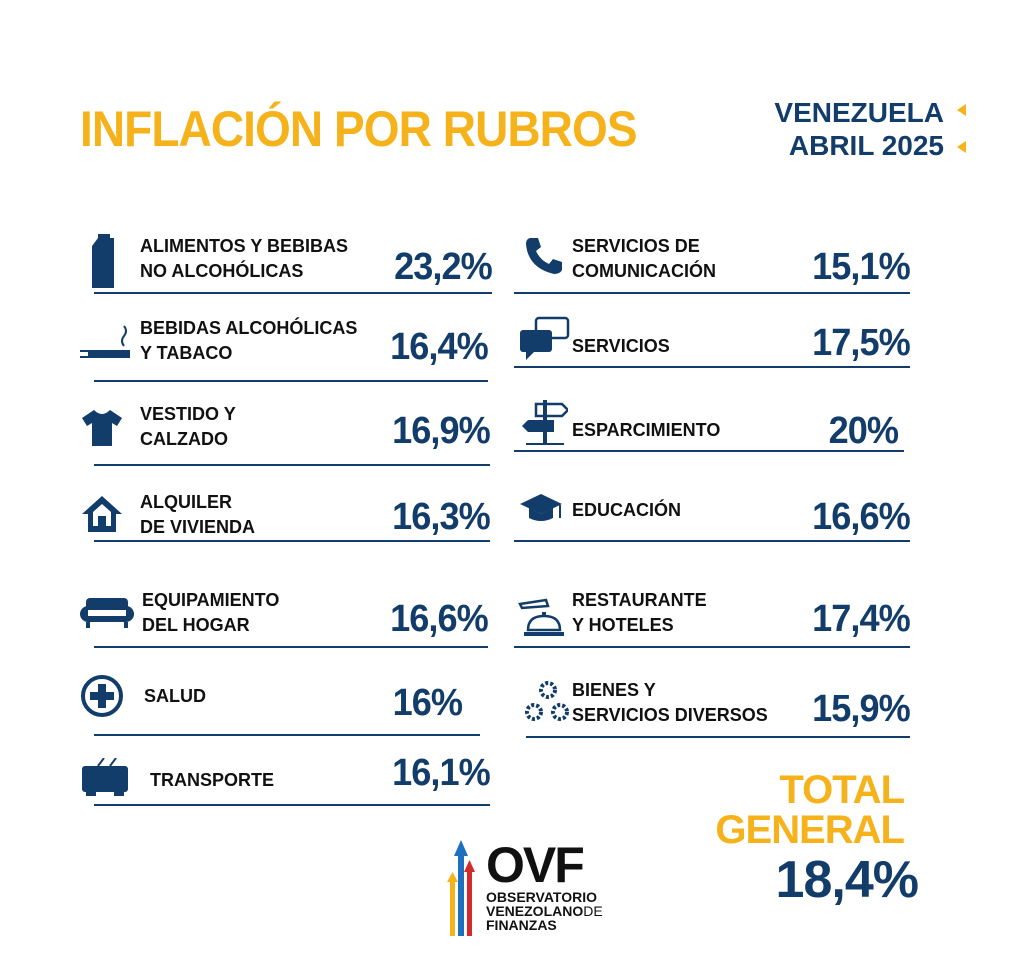  Describe the element at coordinates (712, 615) in the screenshot. I see `category-item: RESTAURANTE Y HOTELES 17,4%` at that location.